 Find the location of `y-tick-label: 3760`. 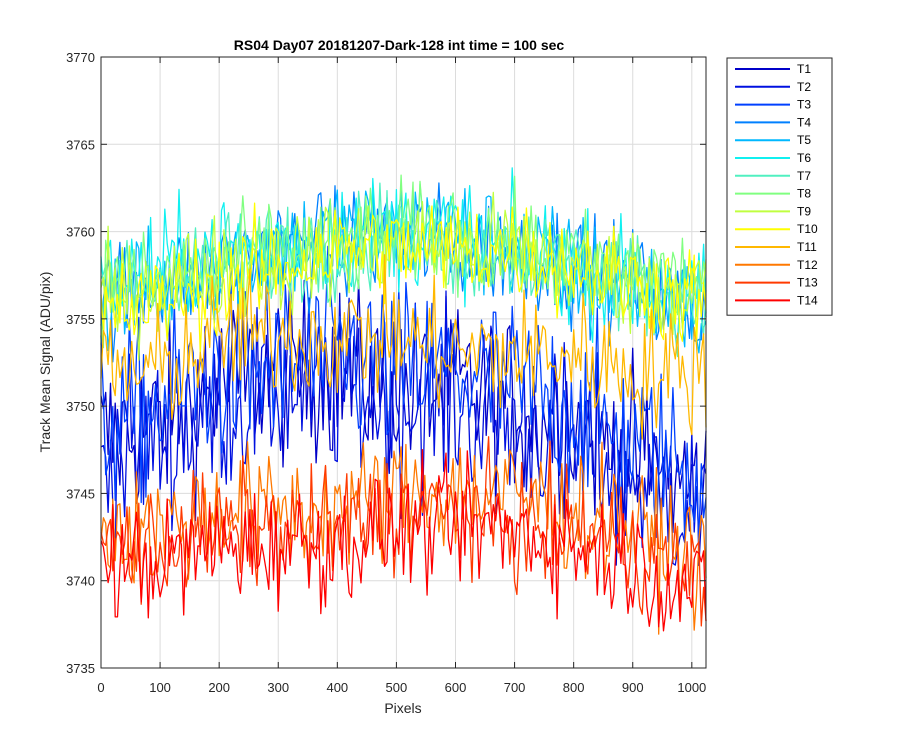

y-tick-label: 3760 is located at coordinates (80, 232).